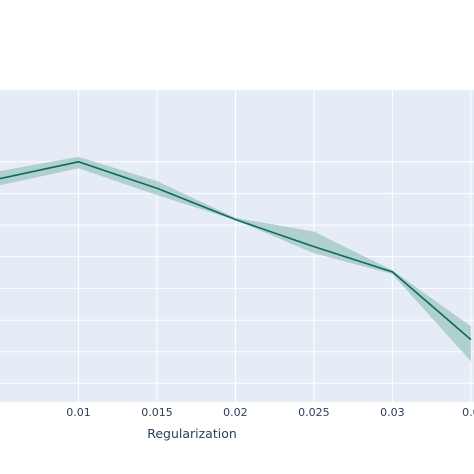 The image size is (474, 474). Describe the element at coordinates (468, 412) in the screenshot. I see `x-tick-label: 0.0` at that location.